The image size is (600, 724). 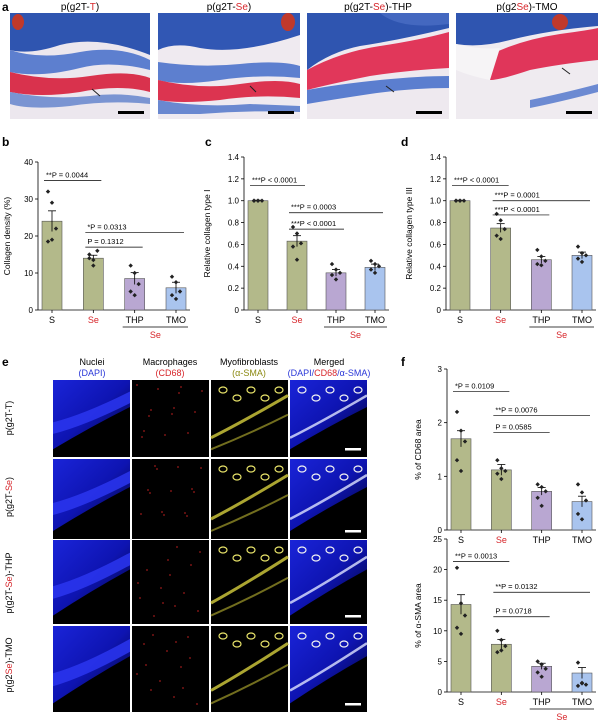 What do you see at coordinates (440, 661) in the screenshot?
I see `y-tick-label: 5` at bounding box center [440, 661].